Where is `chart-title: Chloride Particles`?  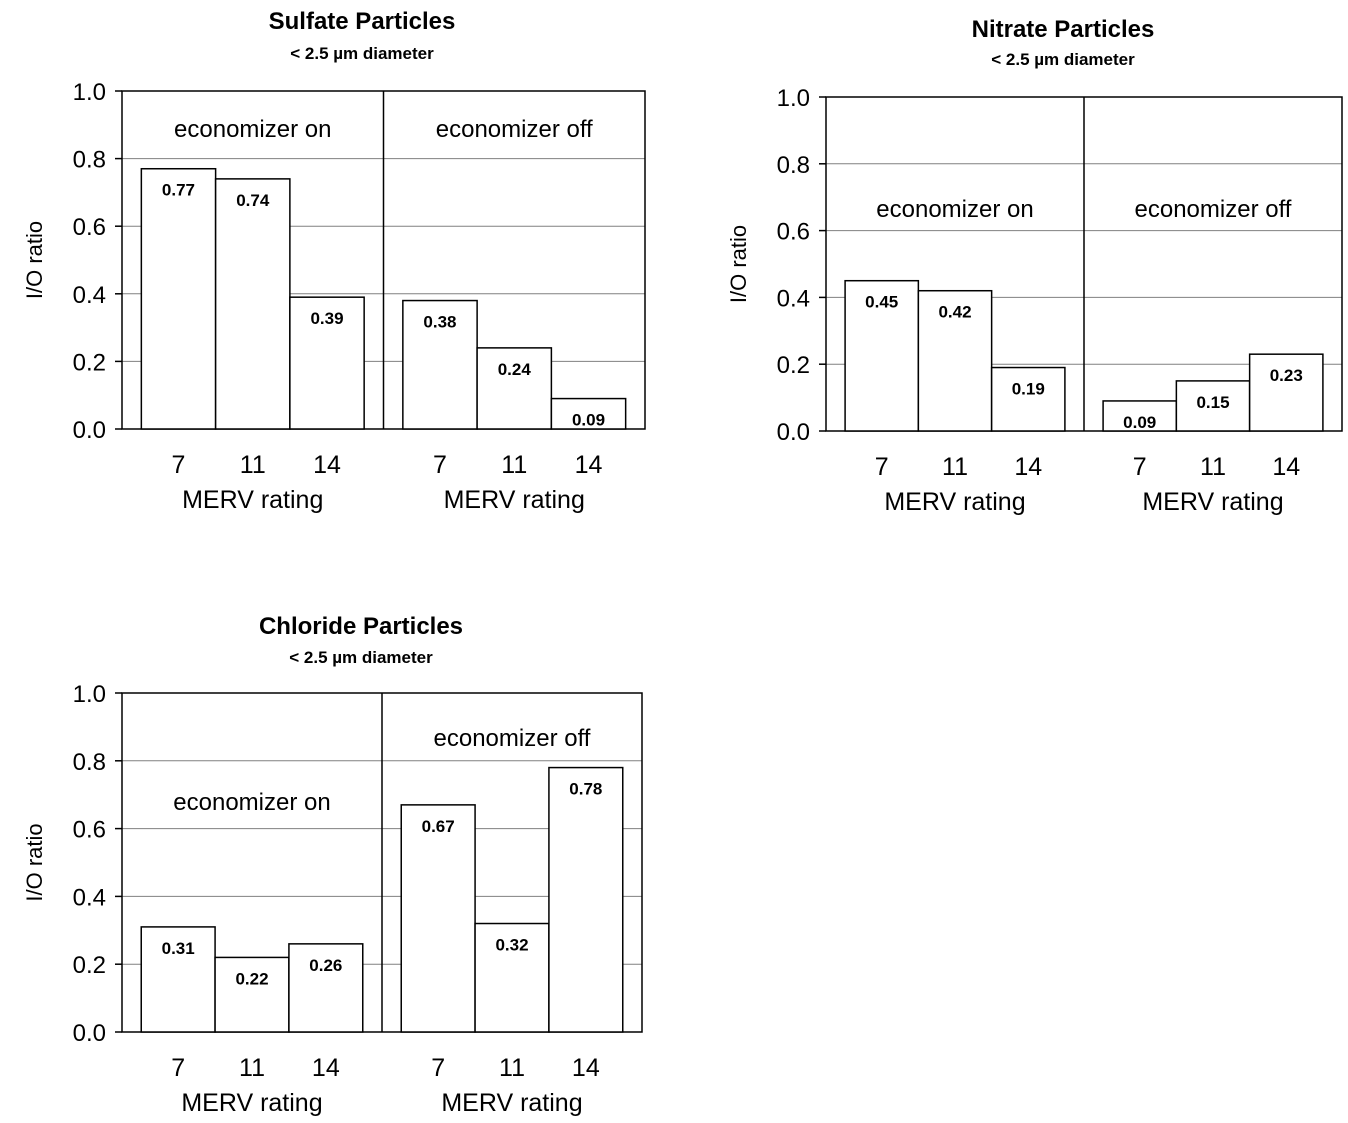
chart-title: Chloride Particles is located at coordinates (361, 626).